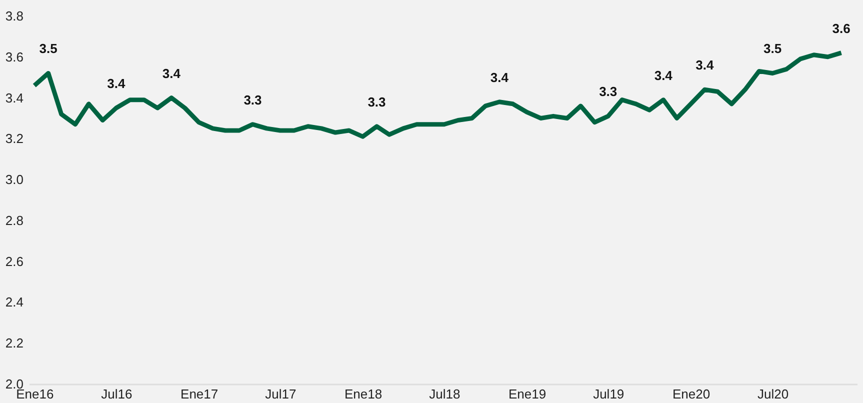  What do you see at coordinates (608, 394) in the screenshot?
I see `x-tick-label: Jul19` at bounding box center [608, 394].